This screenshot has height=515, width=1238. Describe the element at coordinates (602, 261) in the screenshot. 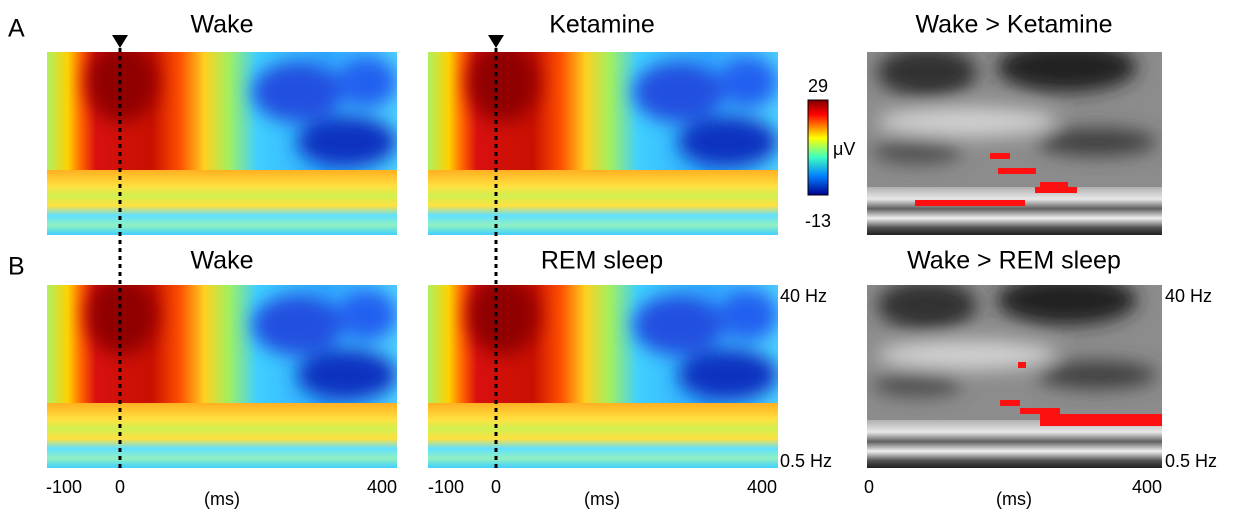

I see `panel-title: REM sleep` at that location.